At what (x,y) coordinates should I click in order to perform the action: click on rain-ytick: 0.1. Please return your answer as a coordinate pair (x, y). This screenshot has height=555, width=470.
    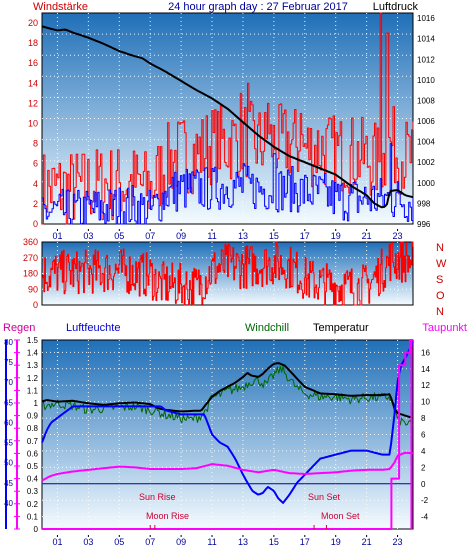
    Looking at the image, I should click on (33, 516).